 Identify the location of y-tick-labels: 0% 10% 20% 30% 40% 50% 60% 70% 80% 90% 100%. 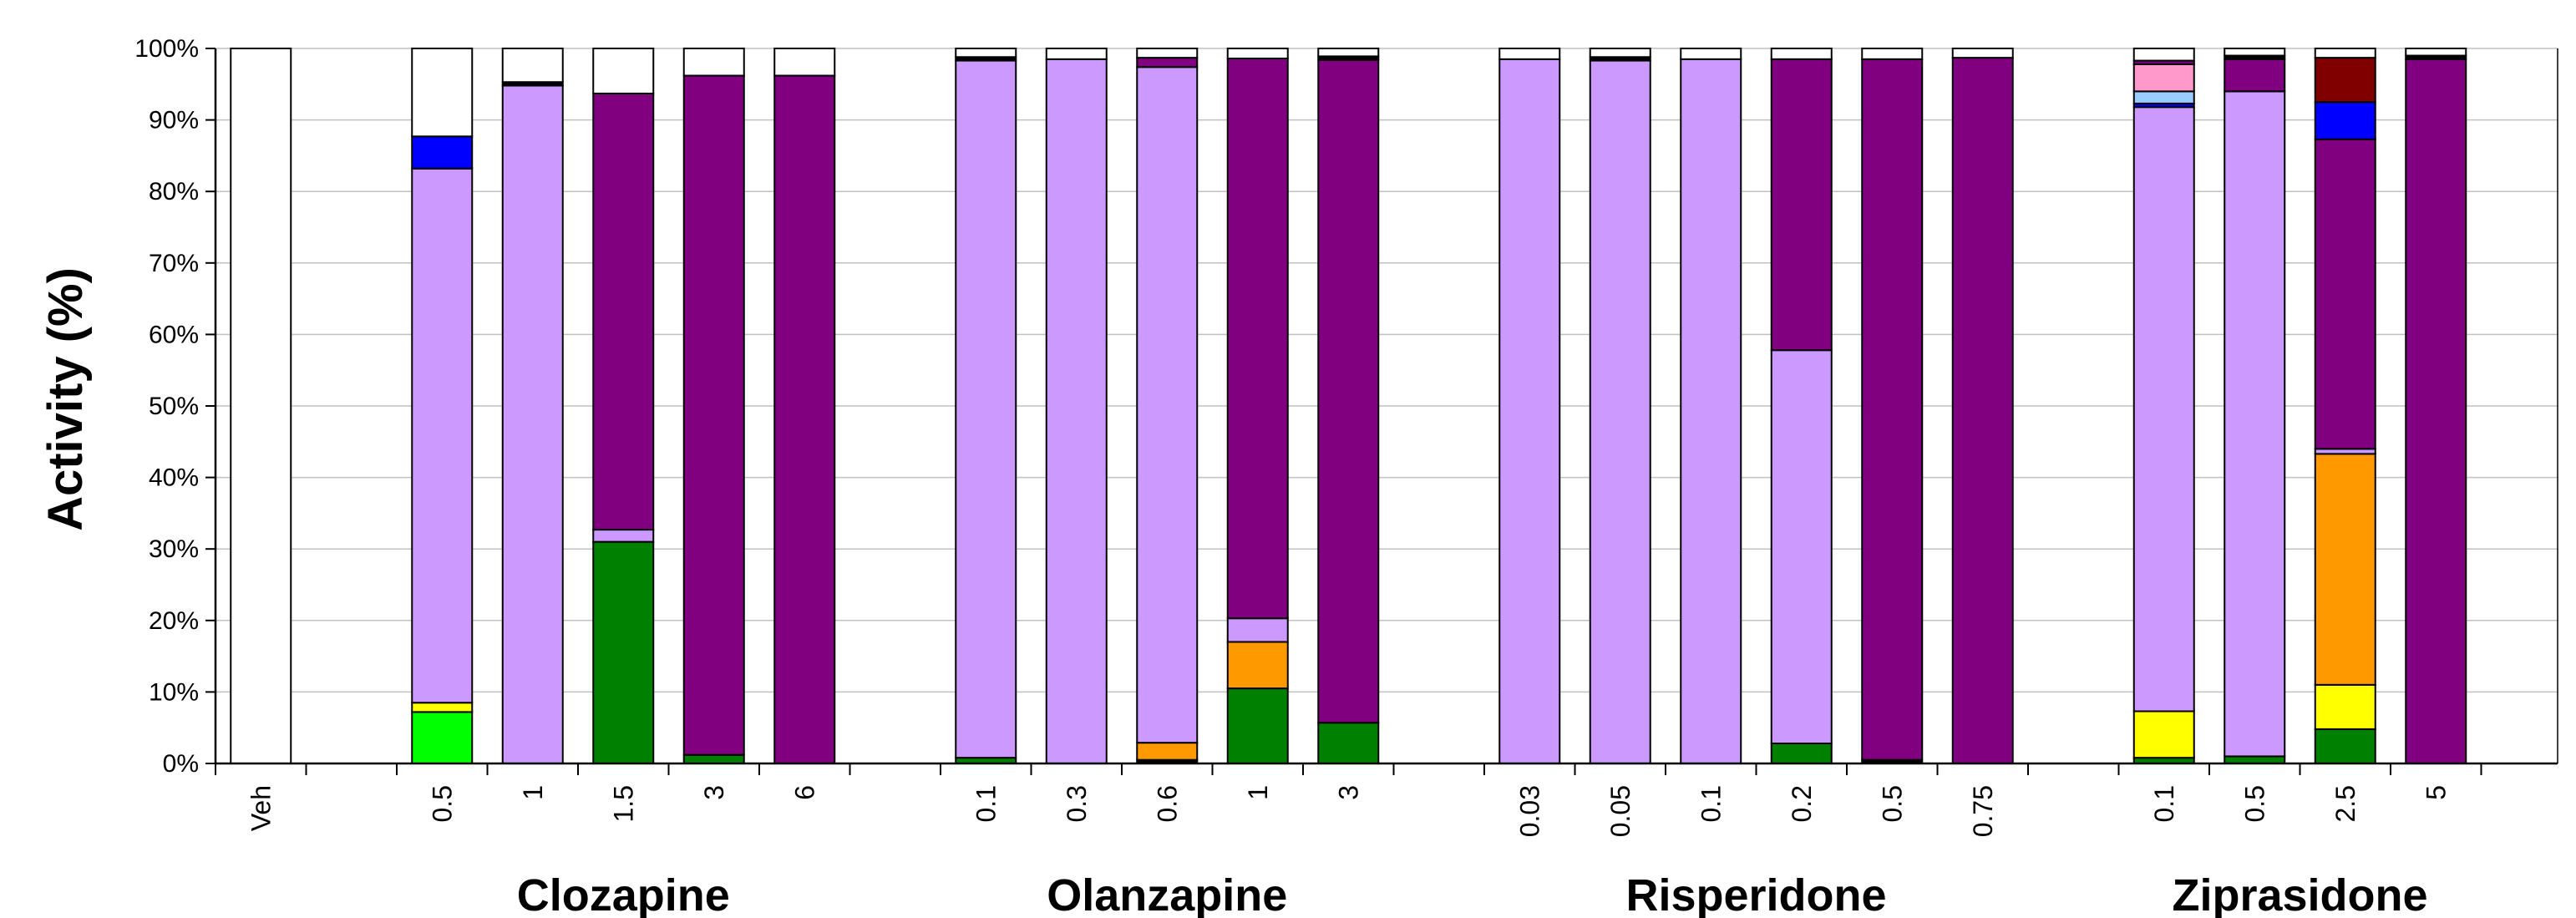
(166, 406).